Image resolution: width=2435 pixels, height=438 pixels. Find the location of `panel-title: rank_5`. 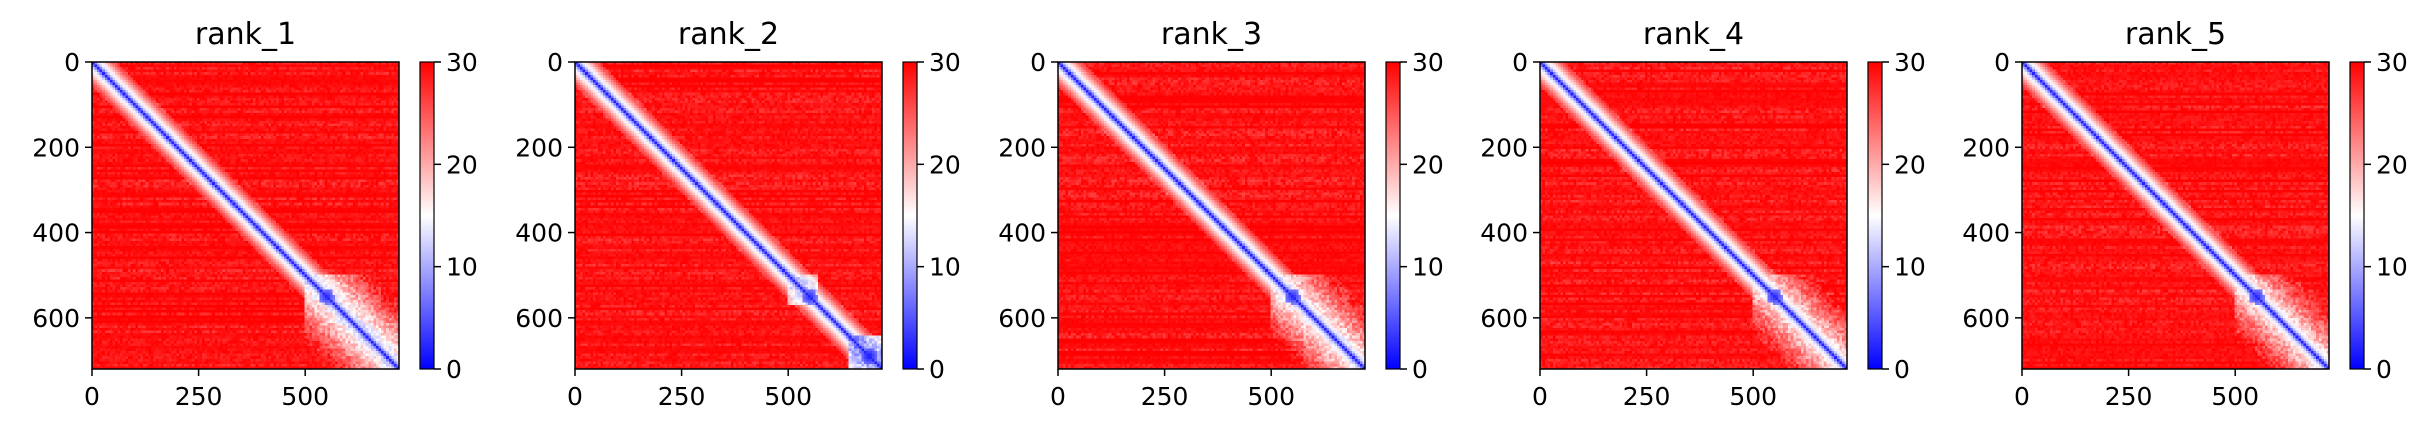

panel-title: rank_5 is located at coordinates (2175, 34).